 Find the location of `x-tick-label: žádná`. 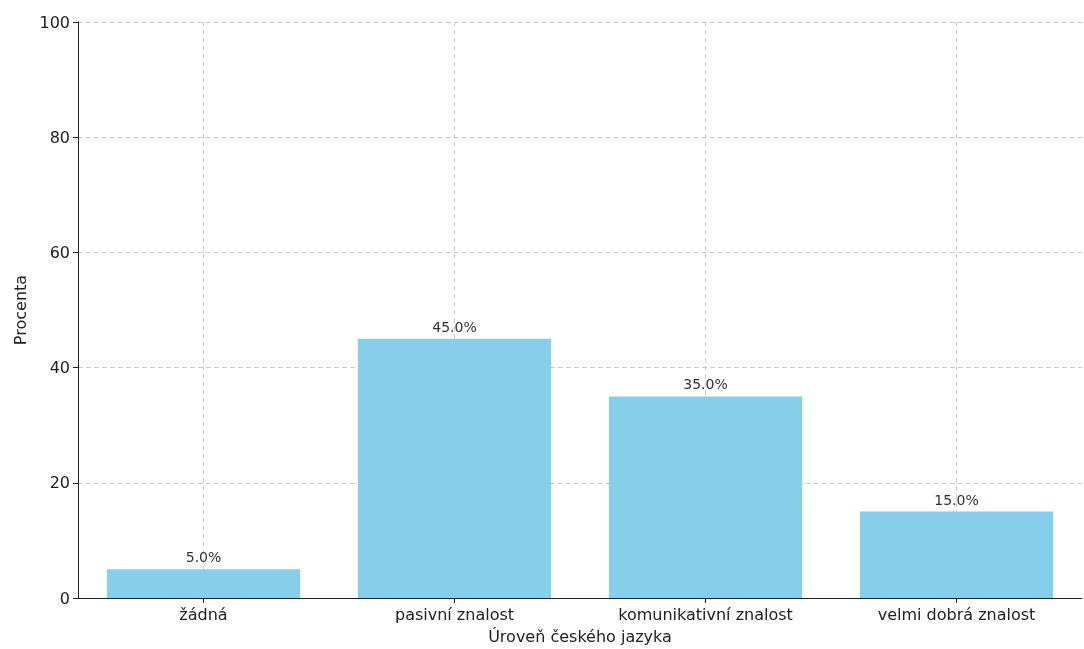

x-tick-label: žádná is located at coordinates (203, 614).